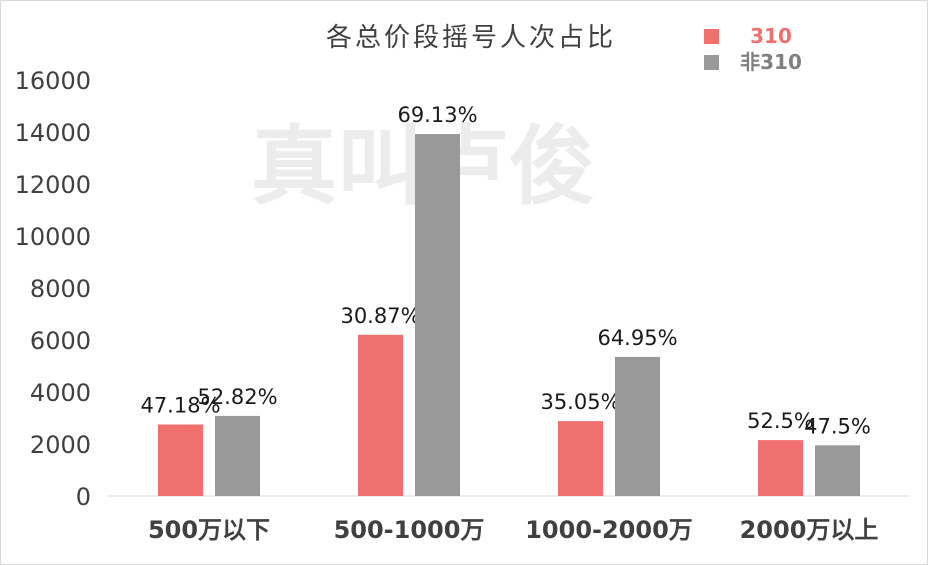 This screenshot has width=928, height=565. I want to click on x-axis: 500万以下 500-1000万 1000-2000万 2000万以上, so click(513, 530).